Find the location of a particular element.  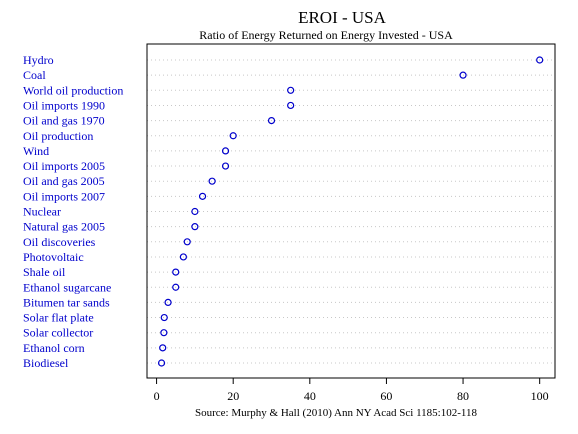

category-label: Oil imports 2005 is located at coordinates (64, 166).